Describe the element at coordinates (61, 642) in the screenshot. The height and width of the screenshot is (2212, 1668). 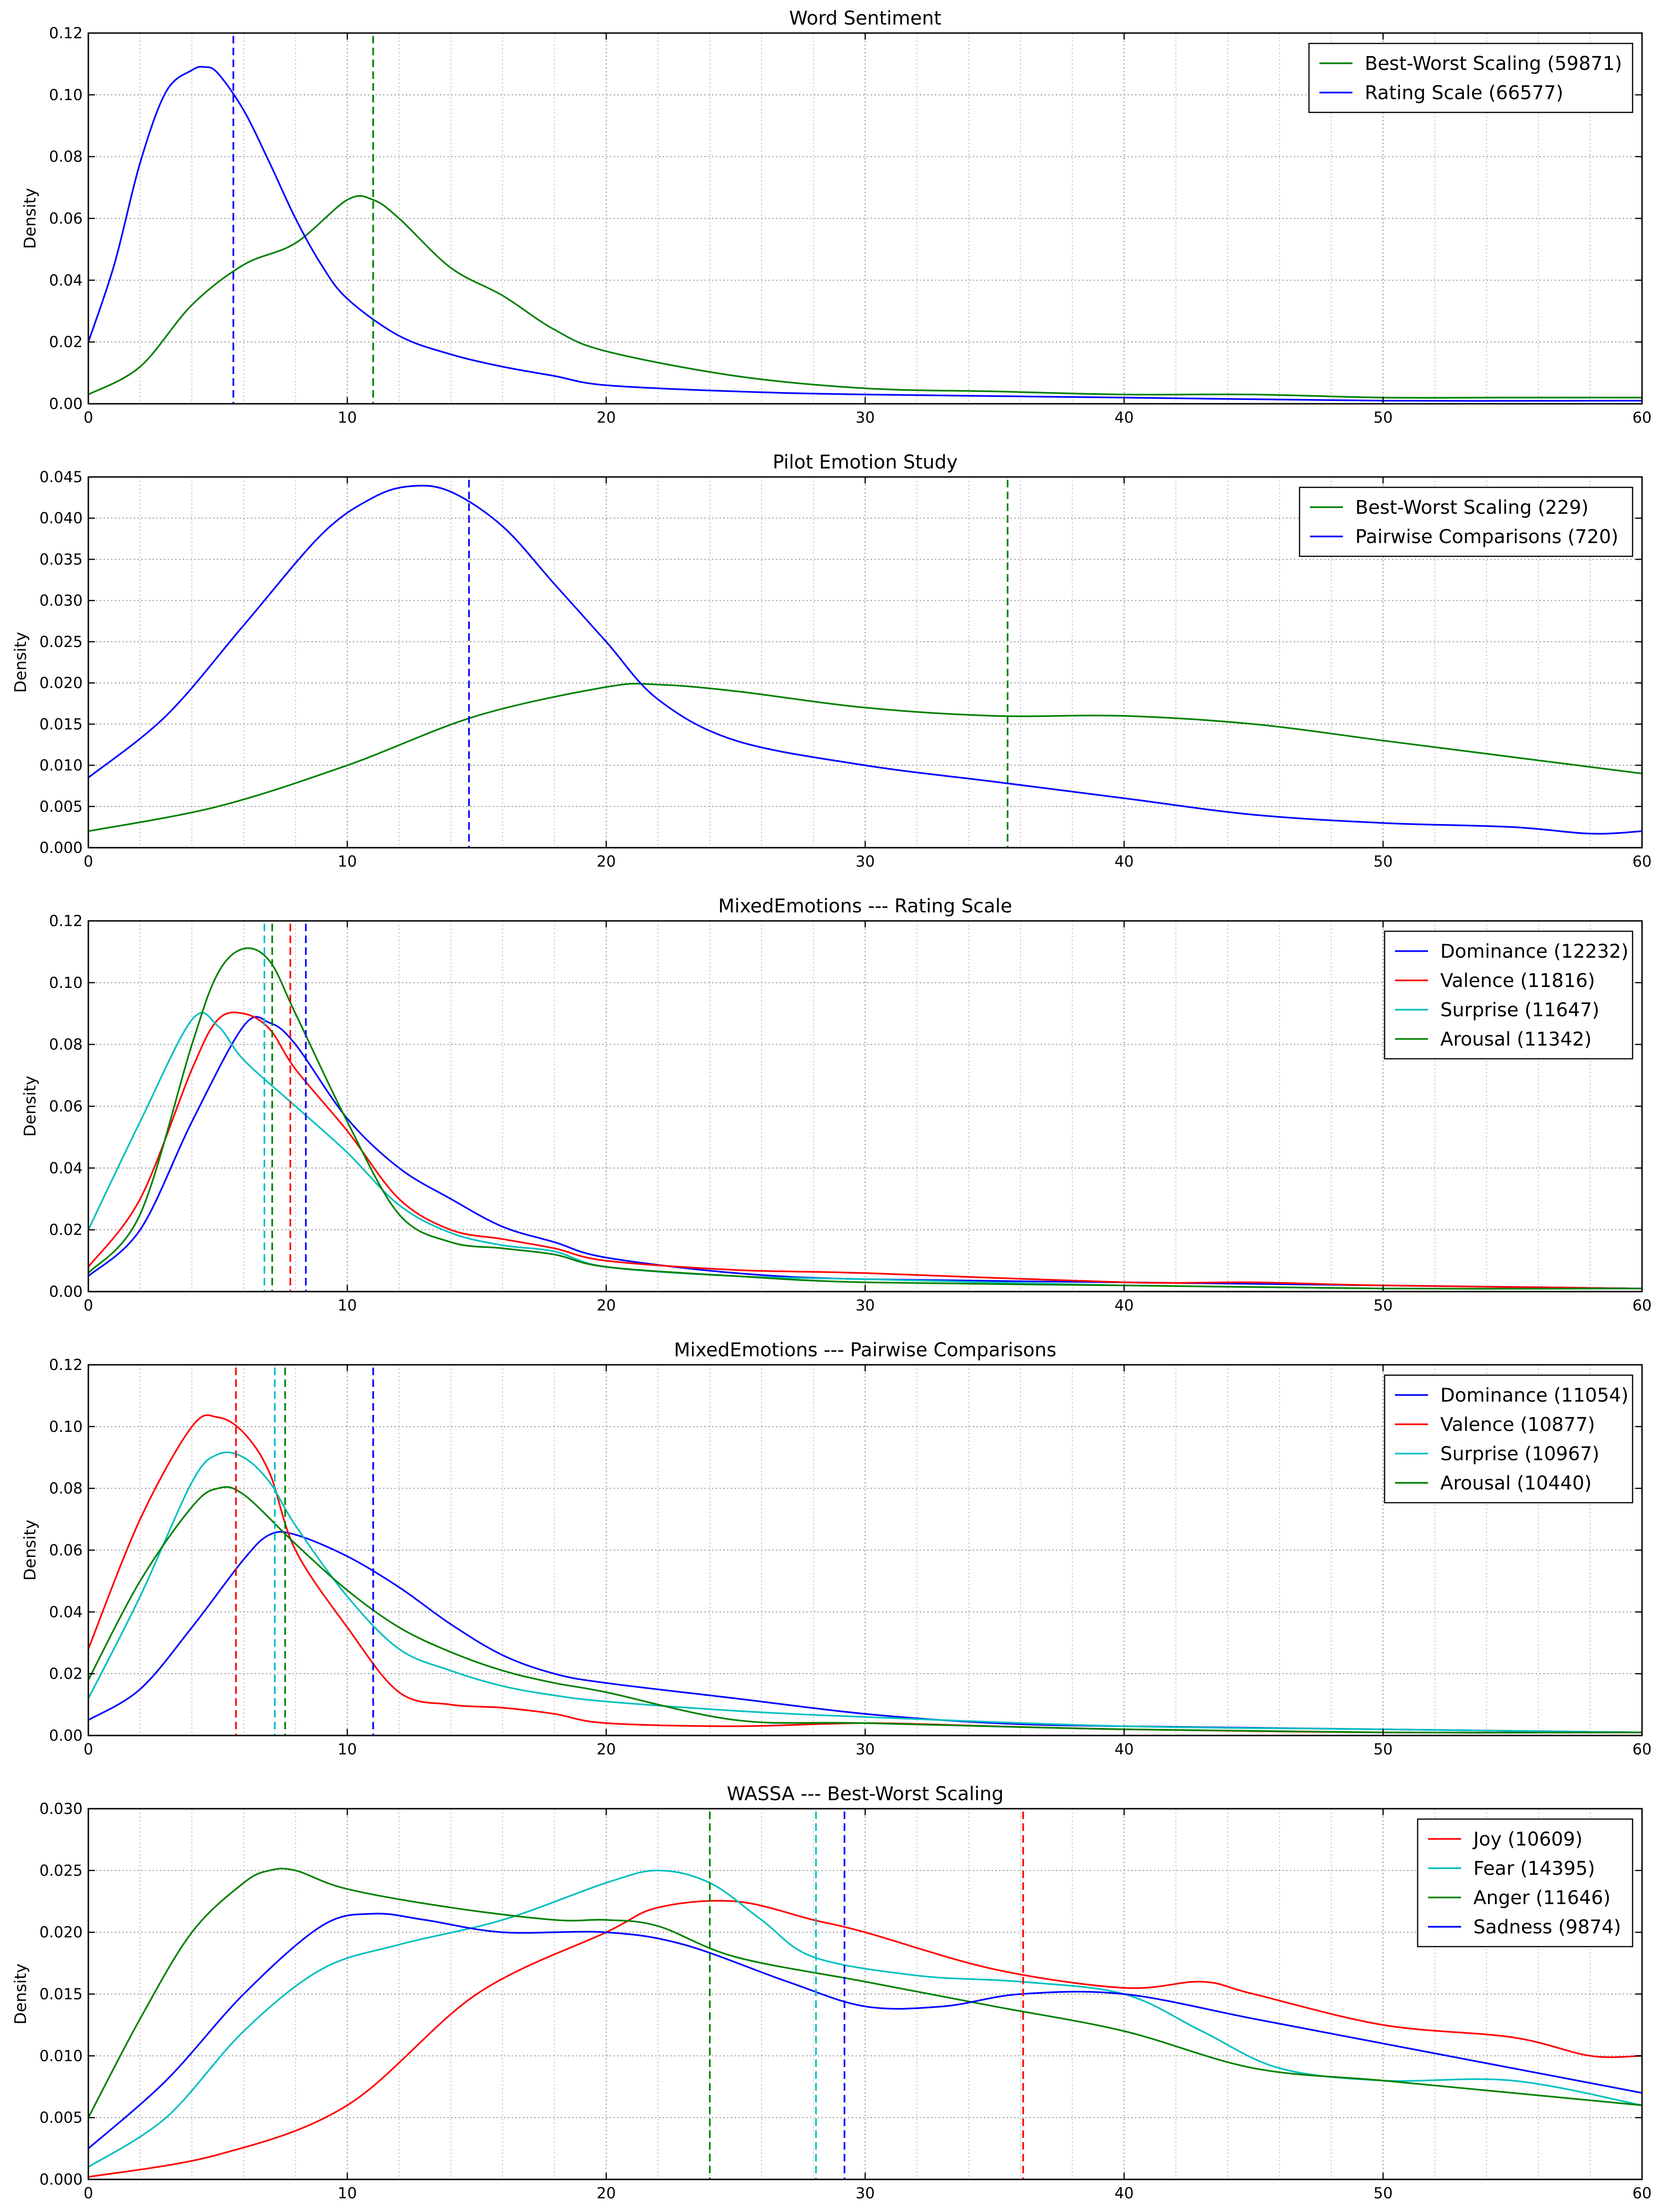
I see `y-tick-label: 0.025` at that location.